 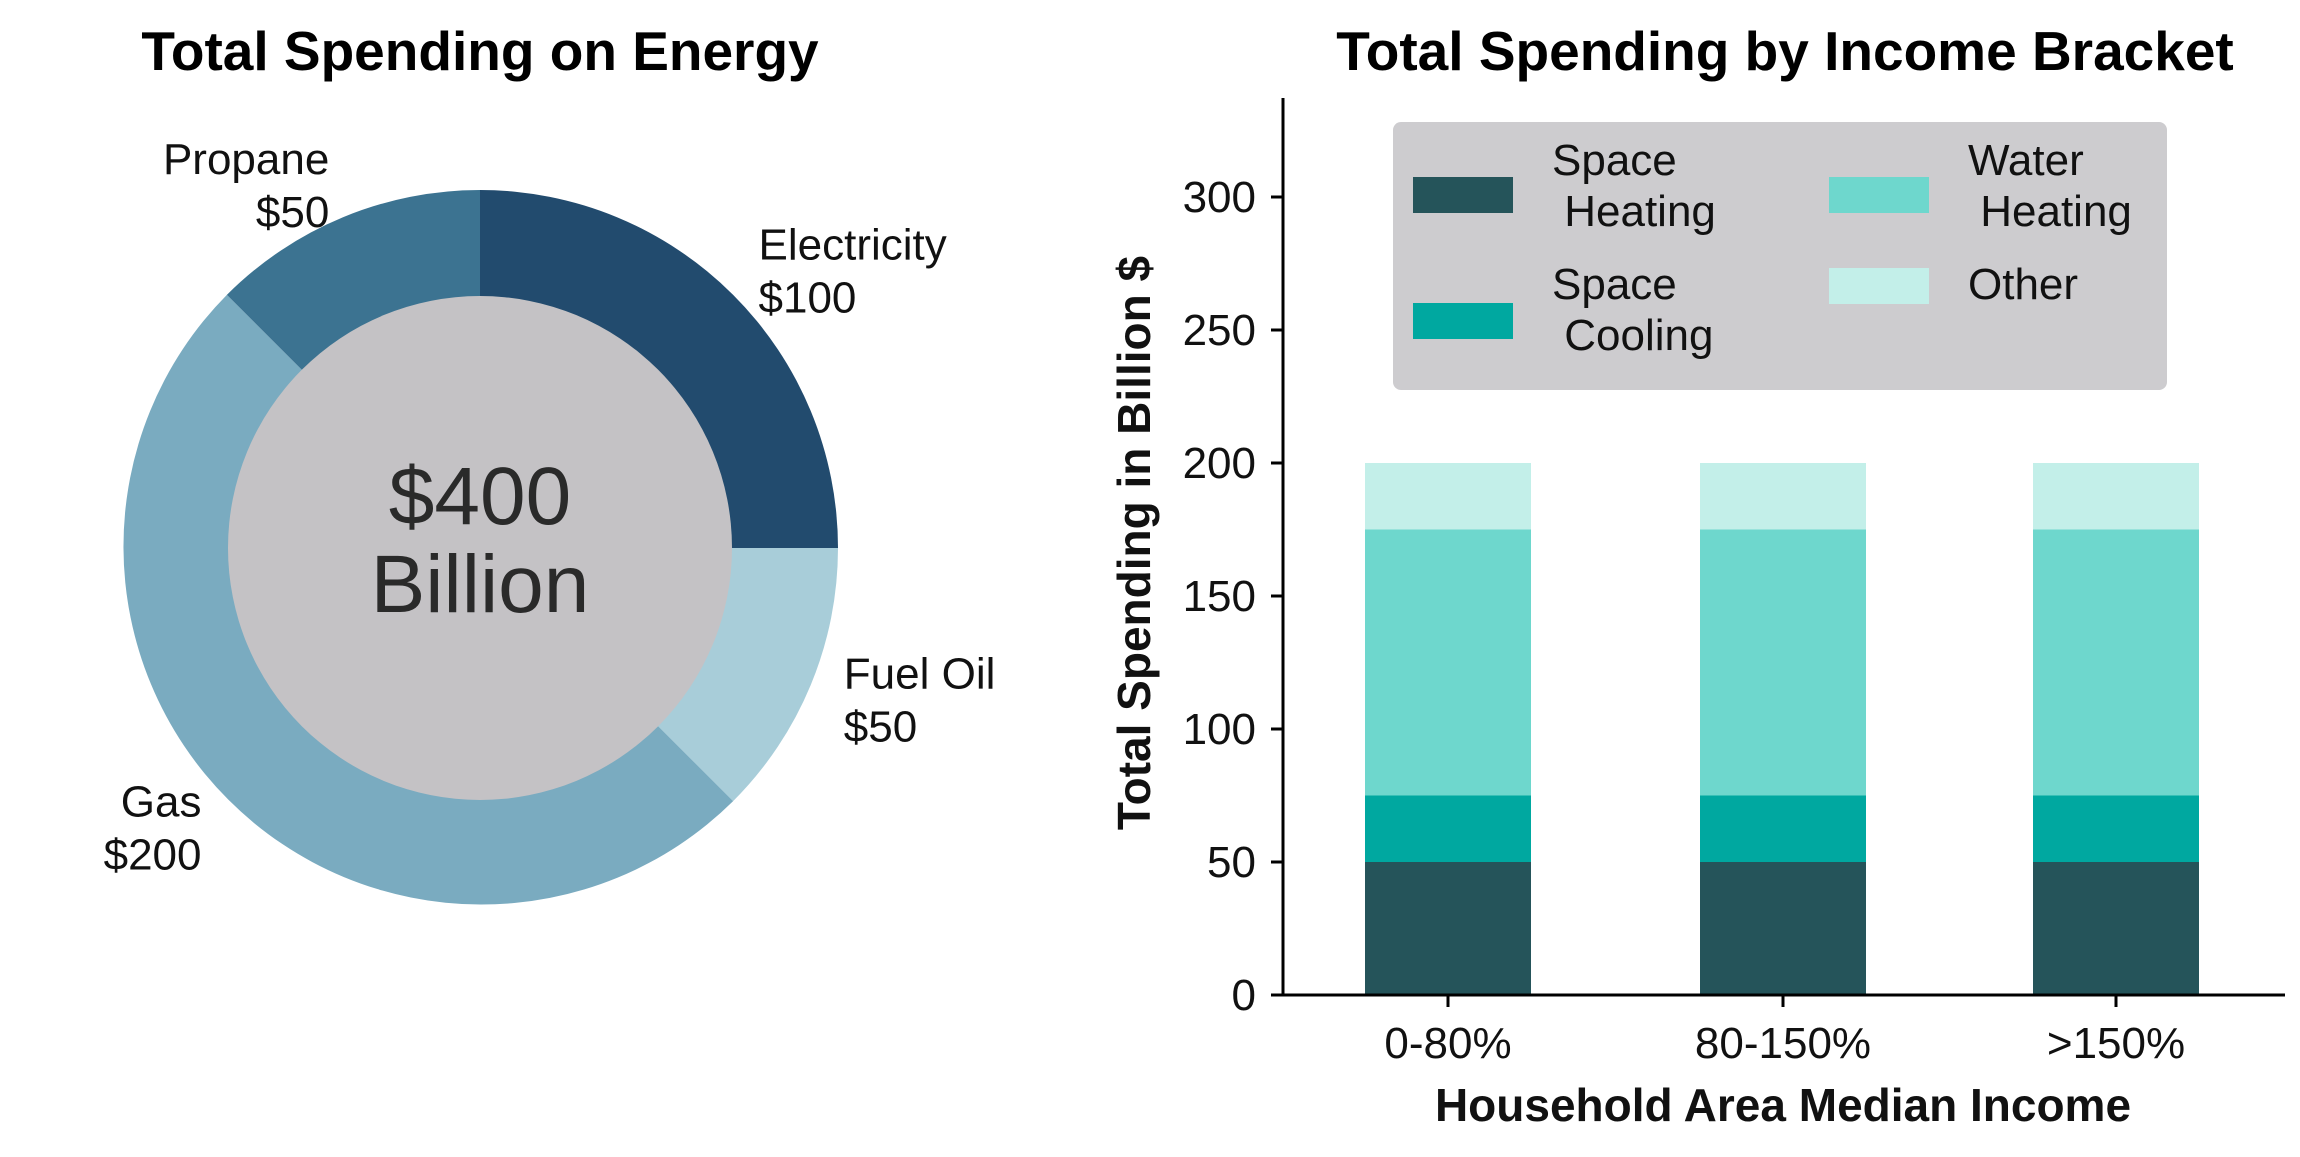 I want to click on x-tick-label: 0-80%, so click(x=1447, y=1043).